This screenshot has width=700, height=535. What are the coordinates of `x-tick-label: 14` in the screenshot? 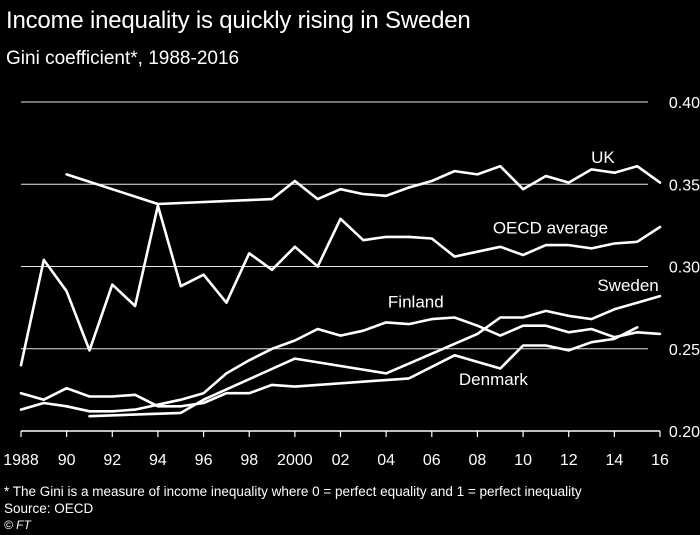 It's located at (614, 460).